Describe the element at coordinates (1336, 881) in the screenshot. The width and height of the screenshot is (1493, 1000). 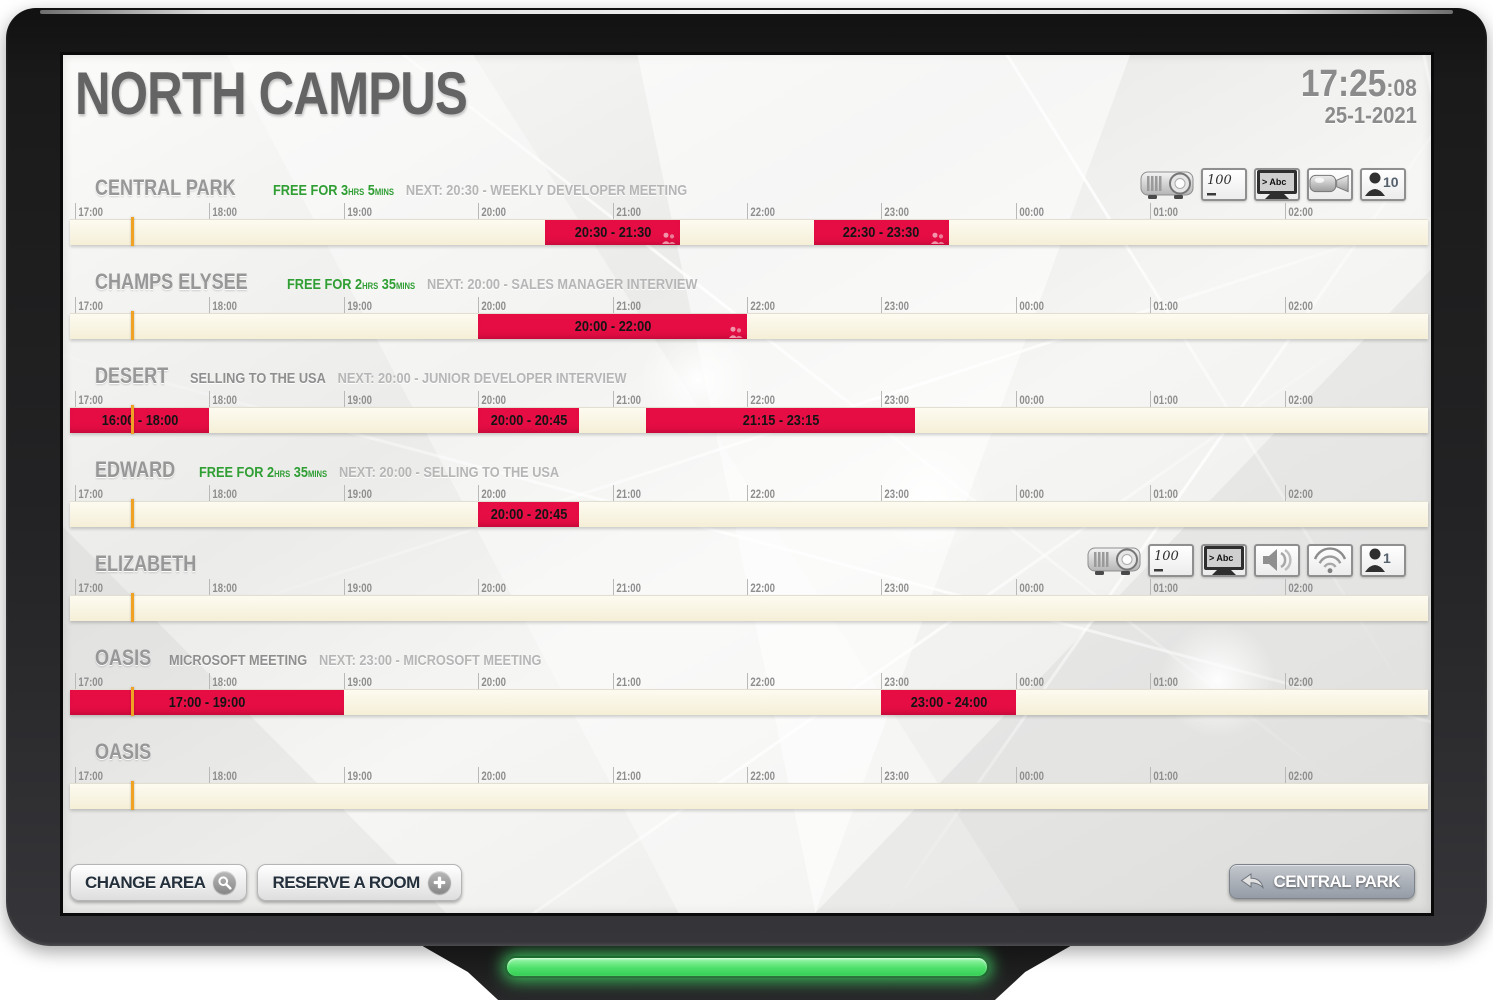
I see `current-room-label: CENTRAL PARK` at that location.